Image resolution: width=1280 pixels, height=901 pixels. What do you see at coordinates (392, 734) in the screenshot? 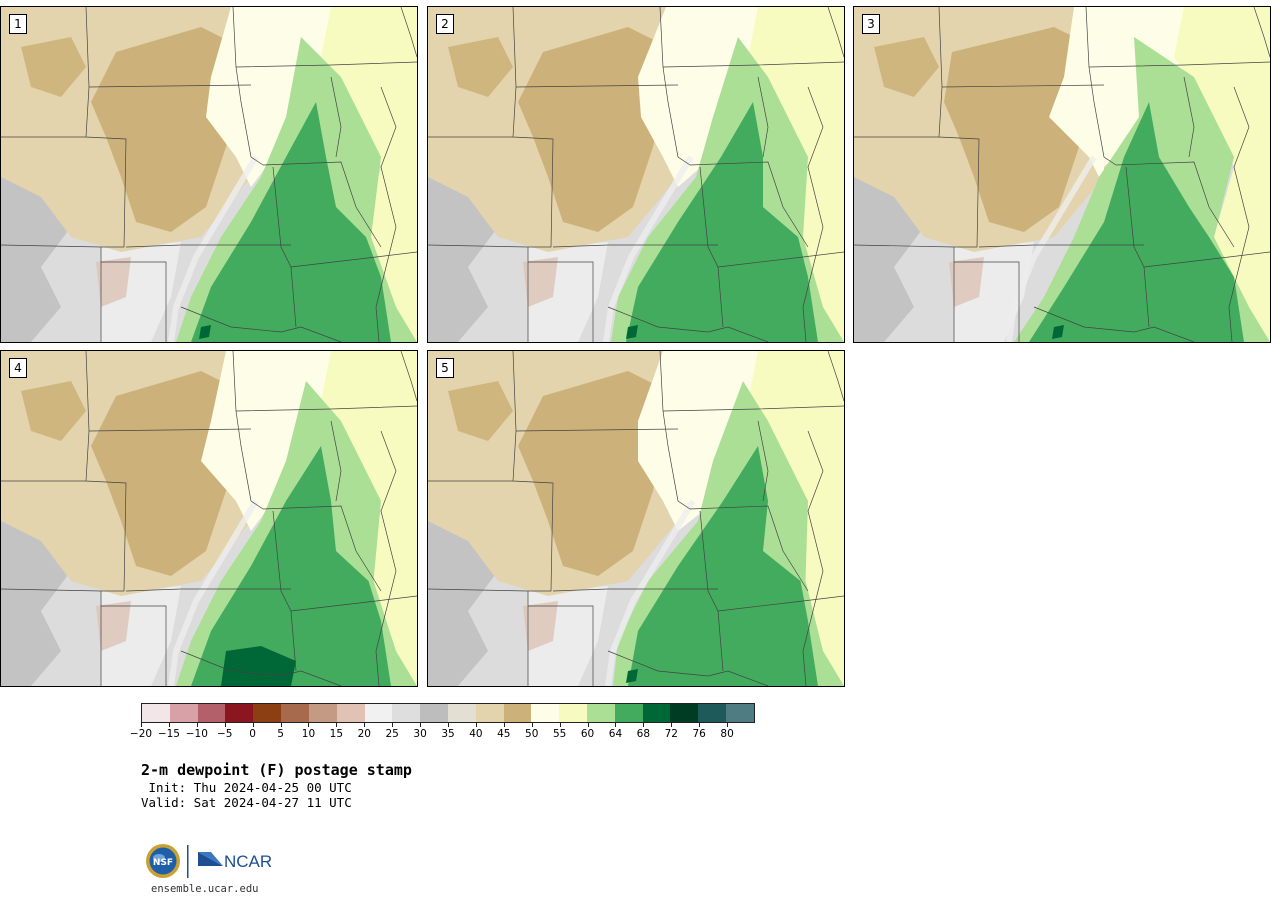
I see `colorbar-tick-label: 25` at bounding box center [392, 734].